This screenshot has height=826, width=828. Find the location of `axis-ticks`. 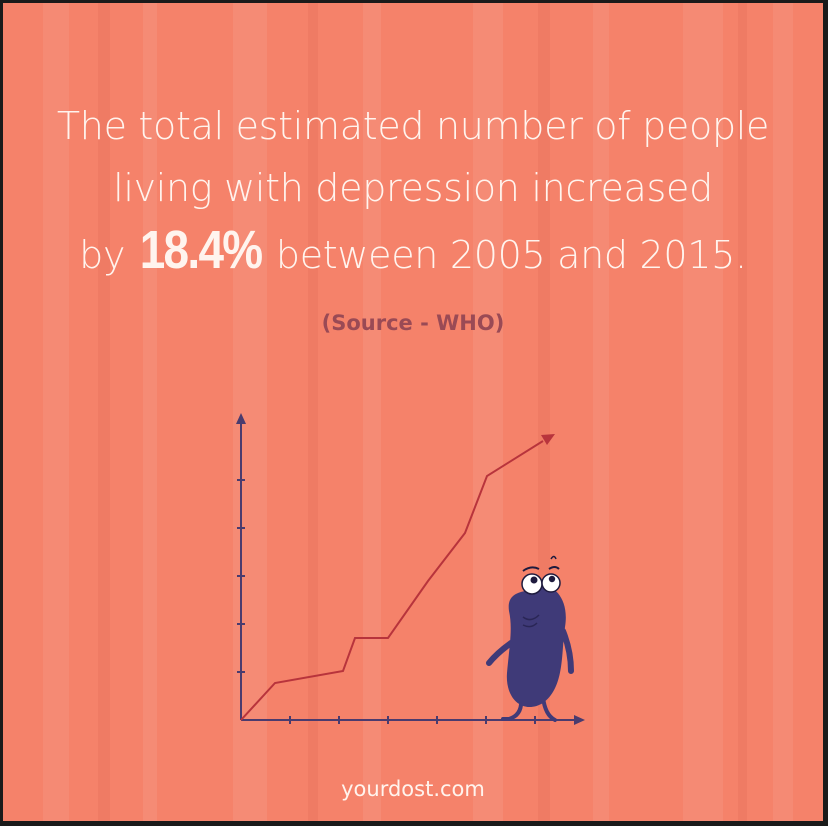

axis-ticks is located at coordinates (386, 601).